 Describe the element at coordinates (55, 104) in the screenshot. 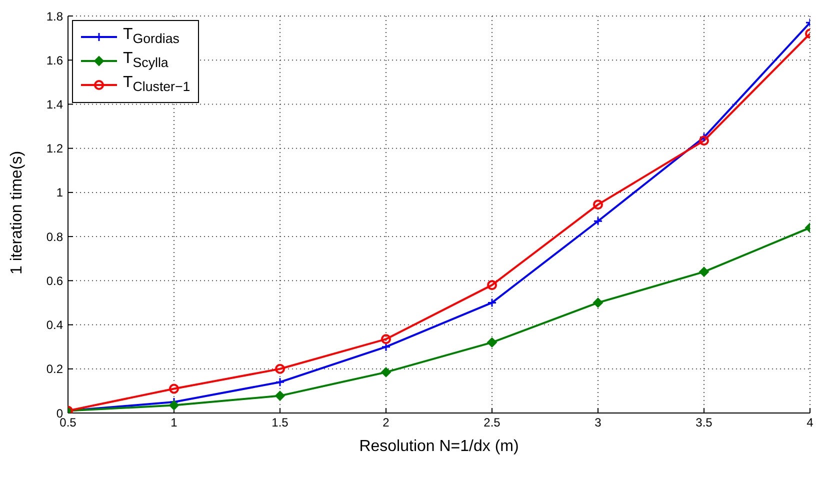

I see `y-tick-label: 1.4` at that location.